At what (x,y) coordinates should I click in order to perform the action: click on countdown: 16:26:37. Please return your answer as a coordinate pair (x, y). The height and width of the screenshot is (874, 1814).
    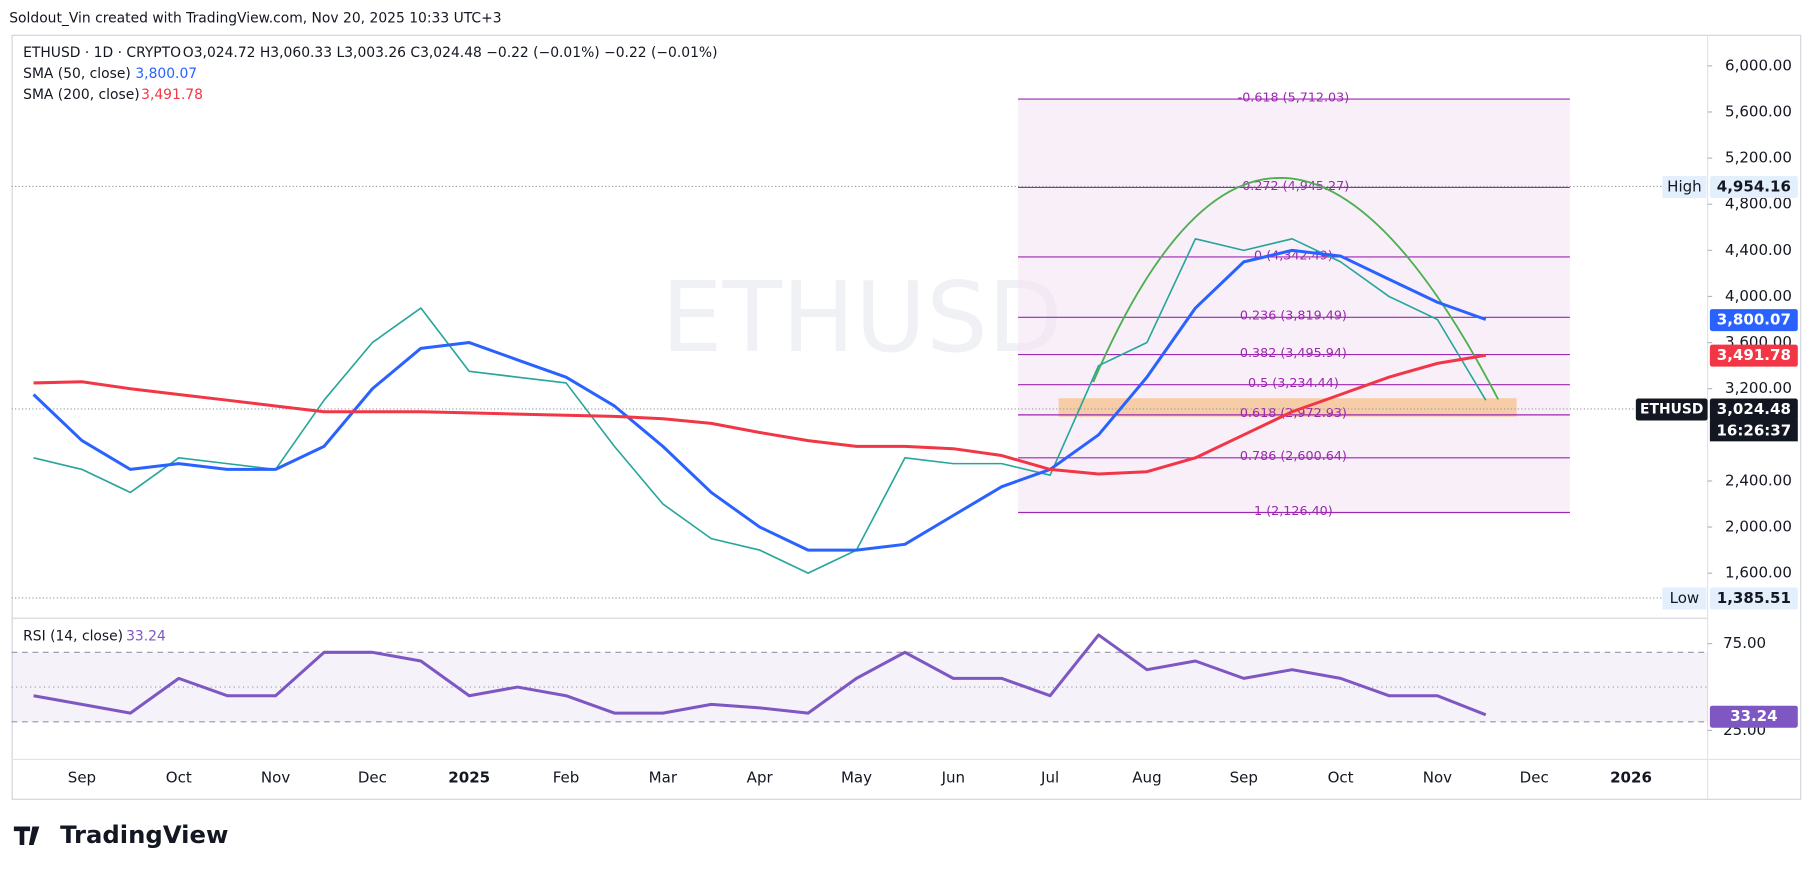
    Looking at the image, I should click on (1753, 430).